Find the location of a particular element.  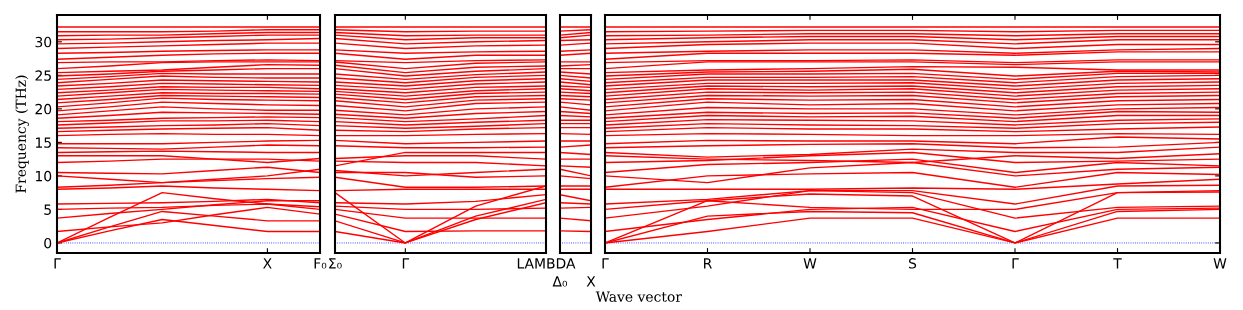

x-tick-label: LAMBDA is located at coordinates (546, 263).